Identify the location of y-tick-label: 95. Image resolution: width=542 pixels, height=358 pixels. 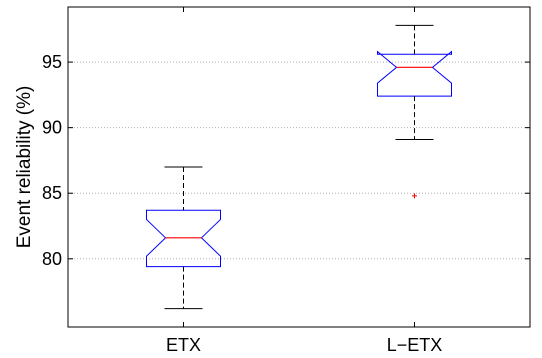
(52, 62).